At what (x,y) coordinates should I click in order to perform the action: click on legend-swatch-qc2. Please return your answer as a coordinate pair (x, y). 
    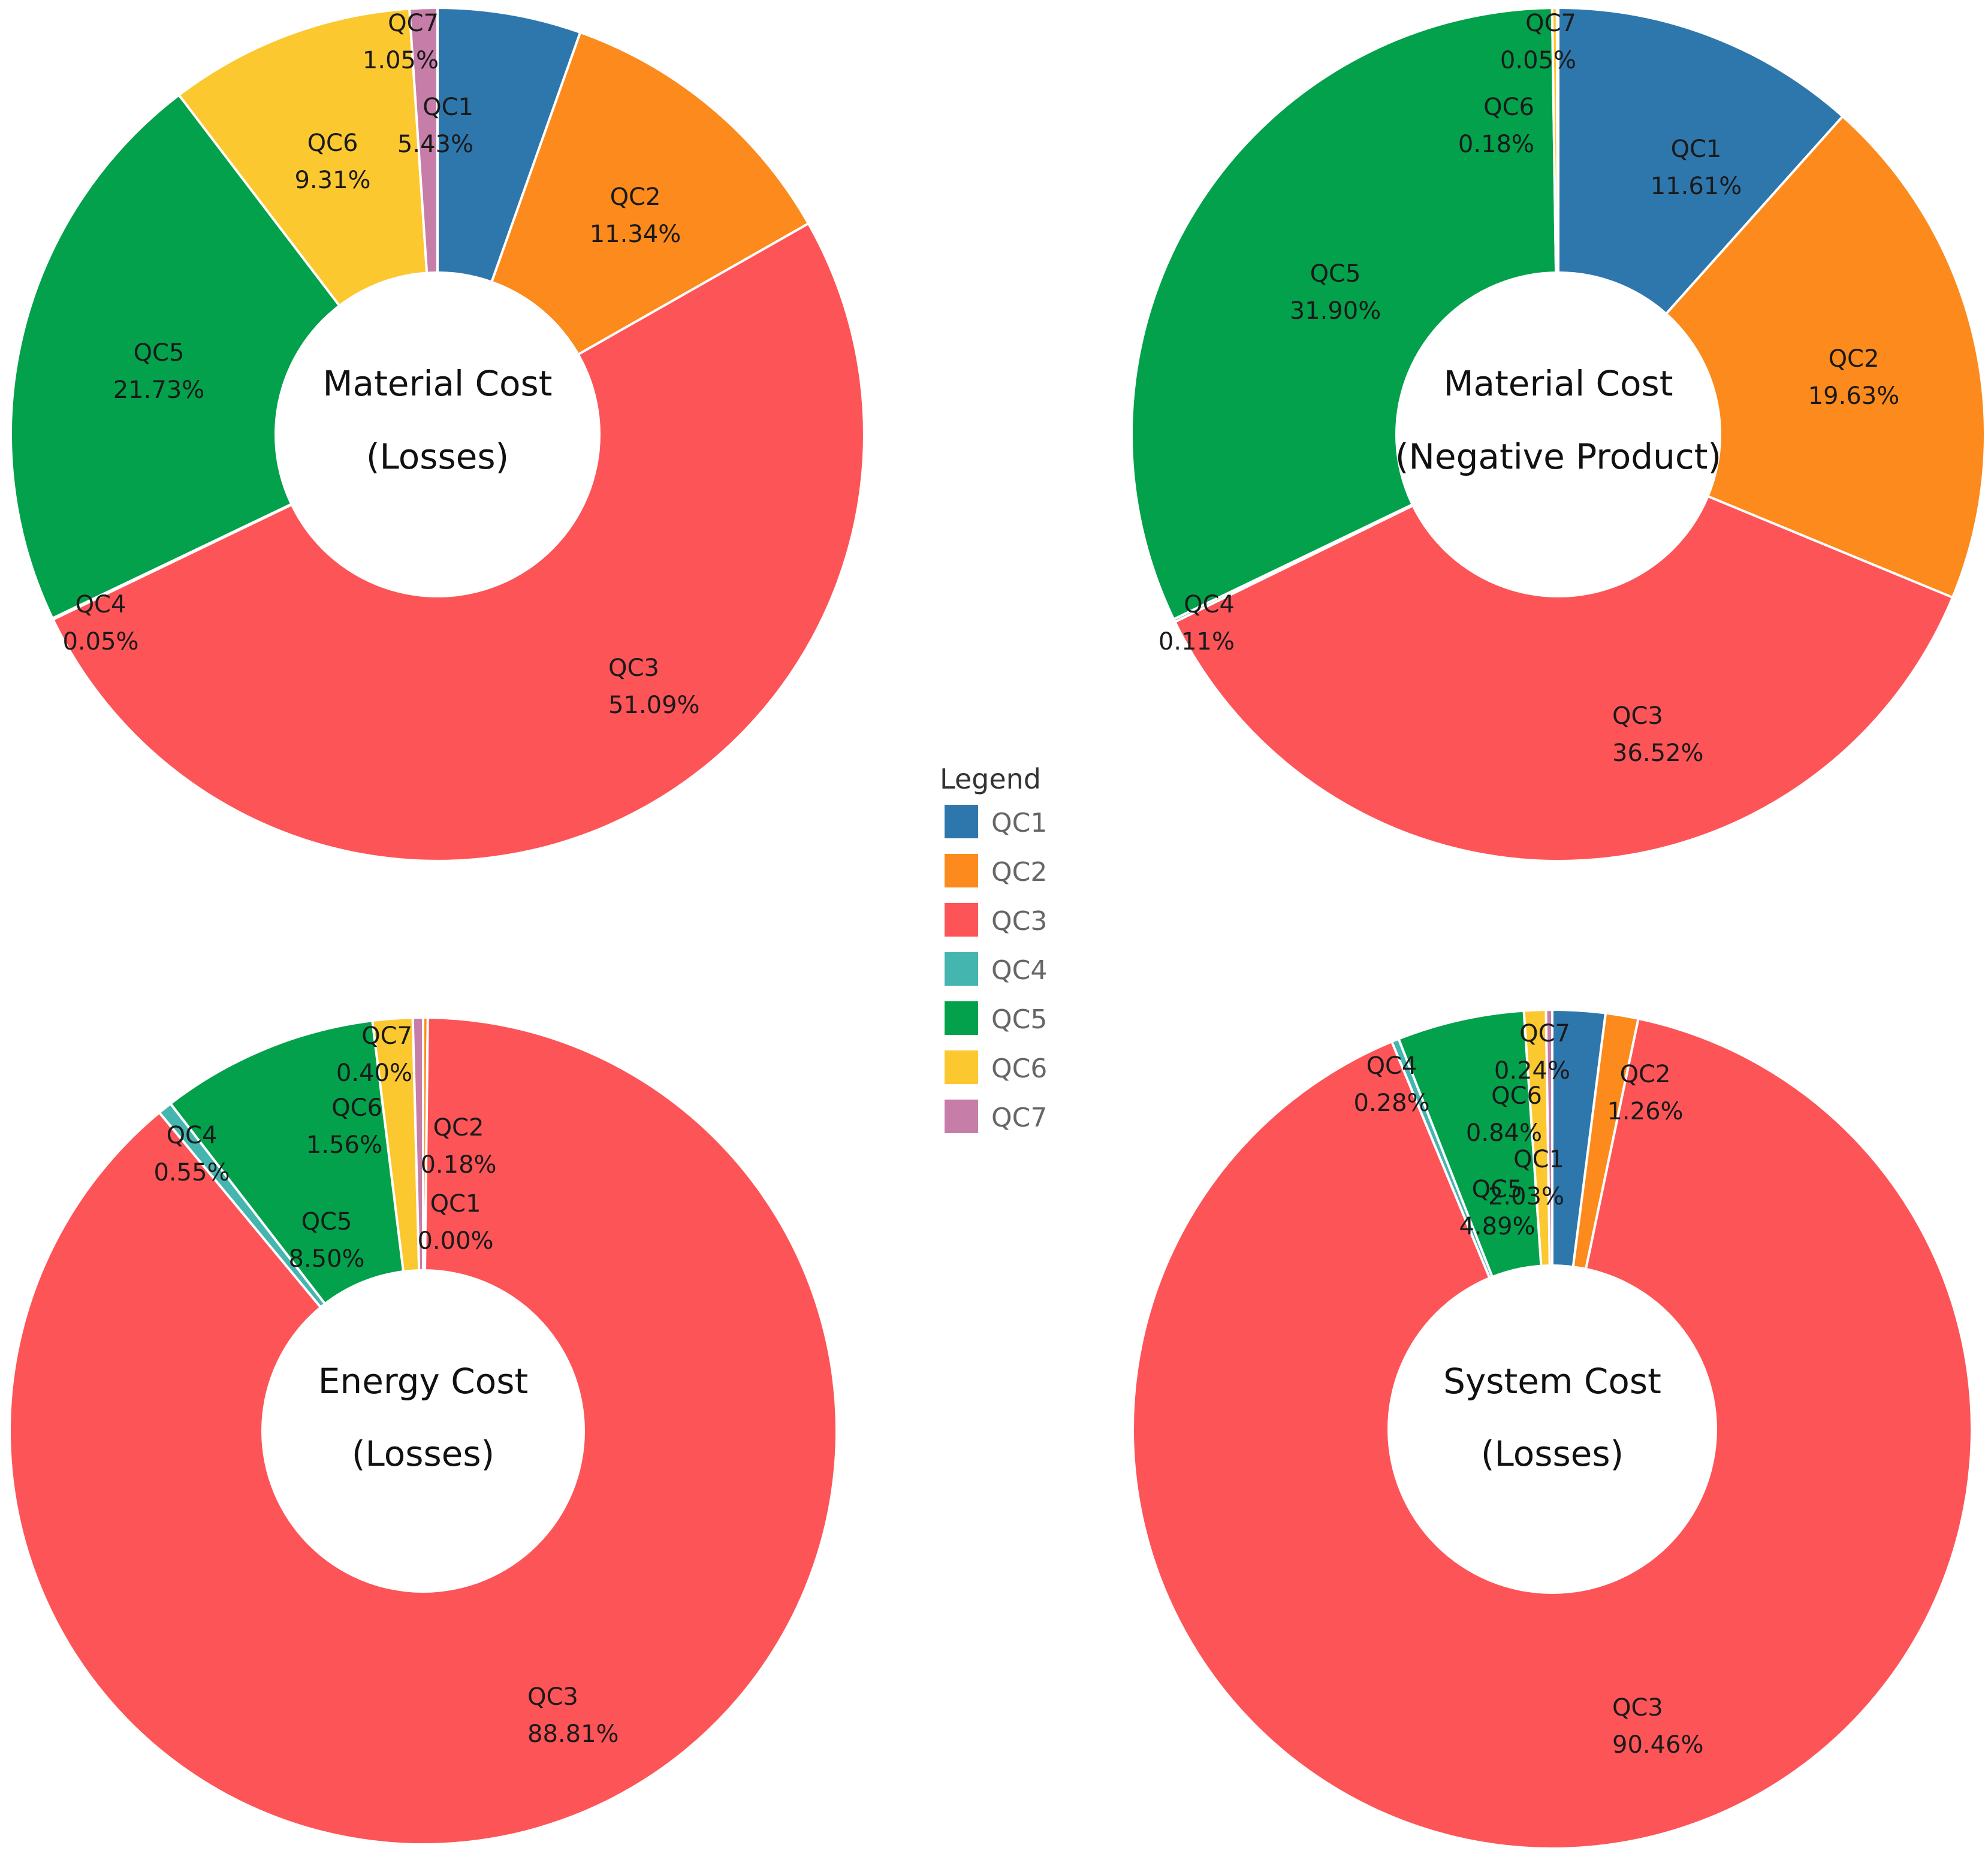
    Looking at the image, I should click on (962, 870).